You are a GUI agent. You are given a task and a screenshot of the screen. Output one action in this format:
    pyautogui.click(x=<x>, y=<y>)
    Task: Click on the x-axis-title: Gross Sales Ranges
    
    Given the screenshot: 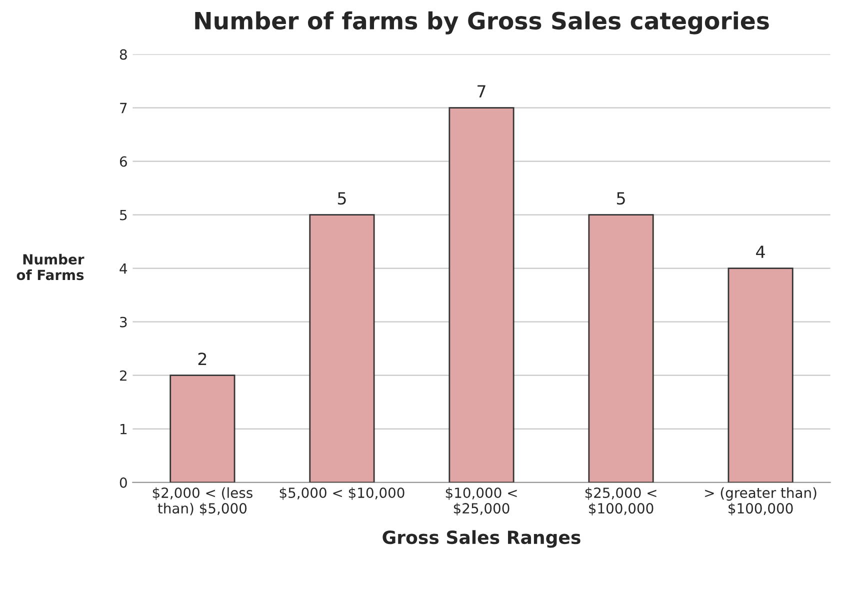 What is the action you would take?
    pyautogui.click(x=481, y=539)
    